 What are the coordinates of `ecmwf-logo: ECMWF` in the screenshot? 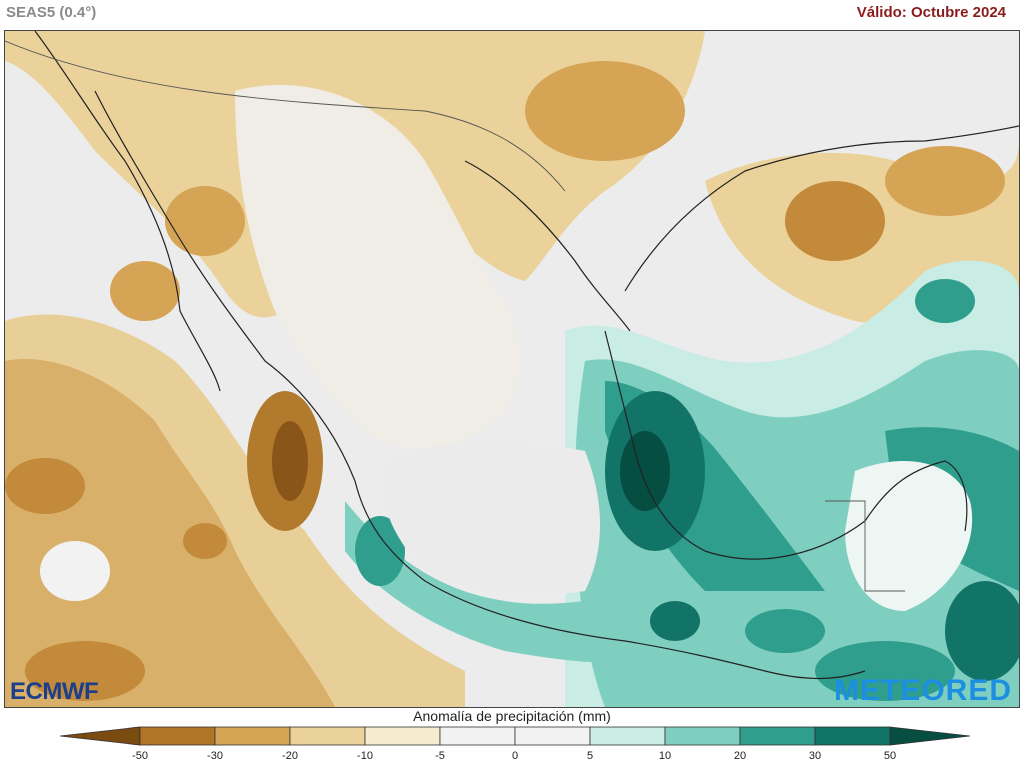 It's located at (54, 692).